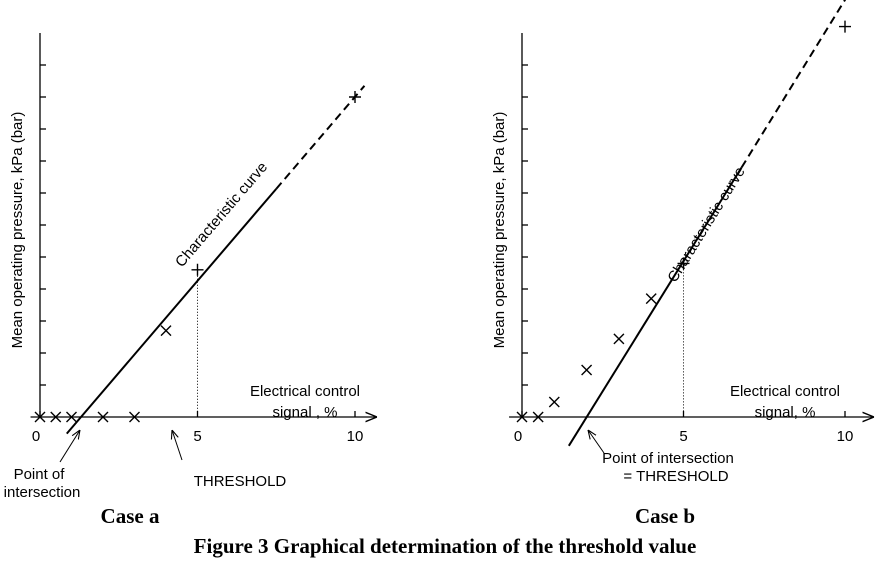 The height and width of the screenshot is (561, 885). I want to click on intersection-note: intersection, so click(42, 492).